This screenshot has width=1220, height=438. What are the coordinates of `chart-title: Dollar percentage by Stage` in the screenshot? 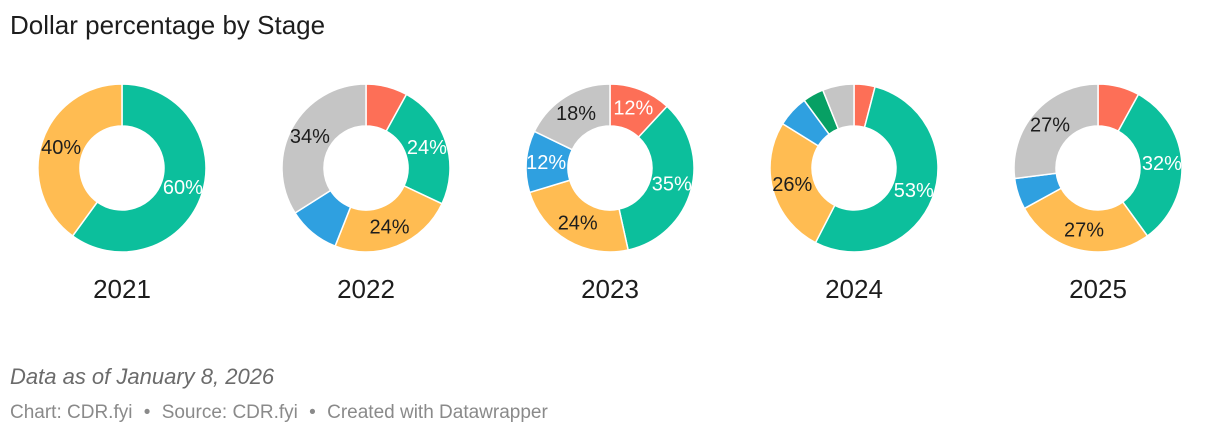 It's located at (168, 25).